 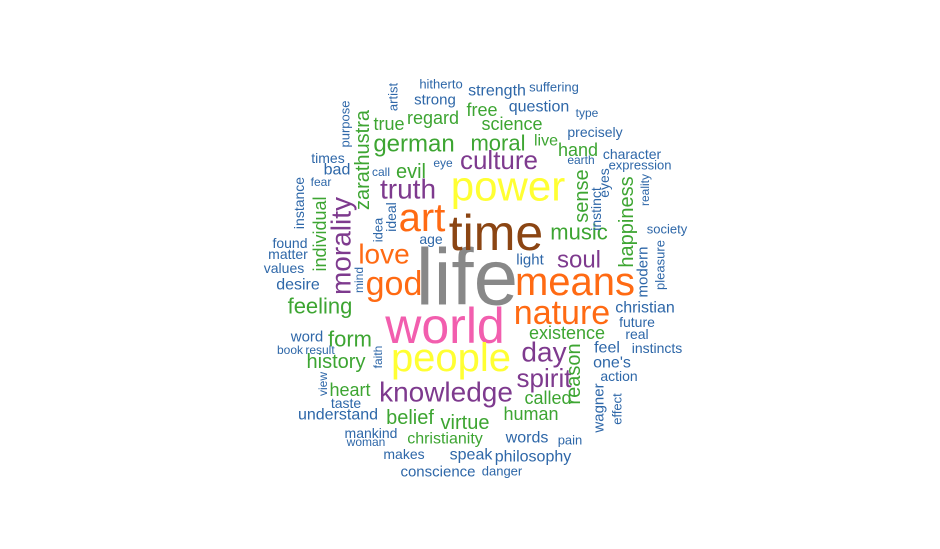 What do you see at coordinates (437, 472) in the screenshot?
I see `cloud-word-conscience: conscience` at bounding box center [437, 472].